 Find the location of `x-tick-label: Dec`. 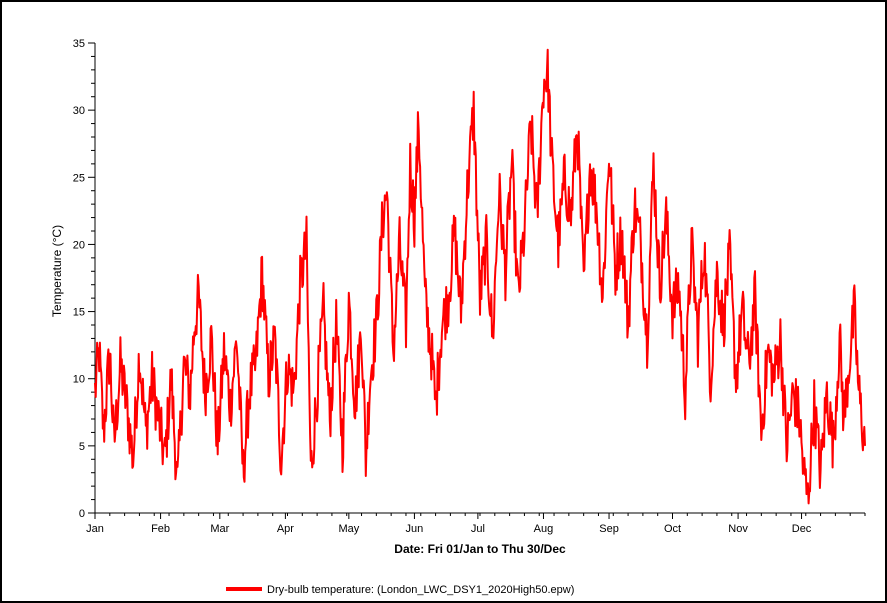

x-tick-label: Dec is located at coordinates (802, 529).